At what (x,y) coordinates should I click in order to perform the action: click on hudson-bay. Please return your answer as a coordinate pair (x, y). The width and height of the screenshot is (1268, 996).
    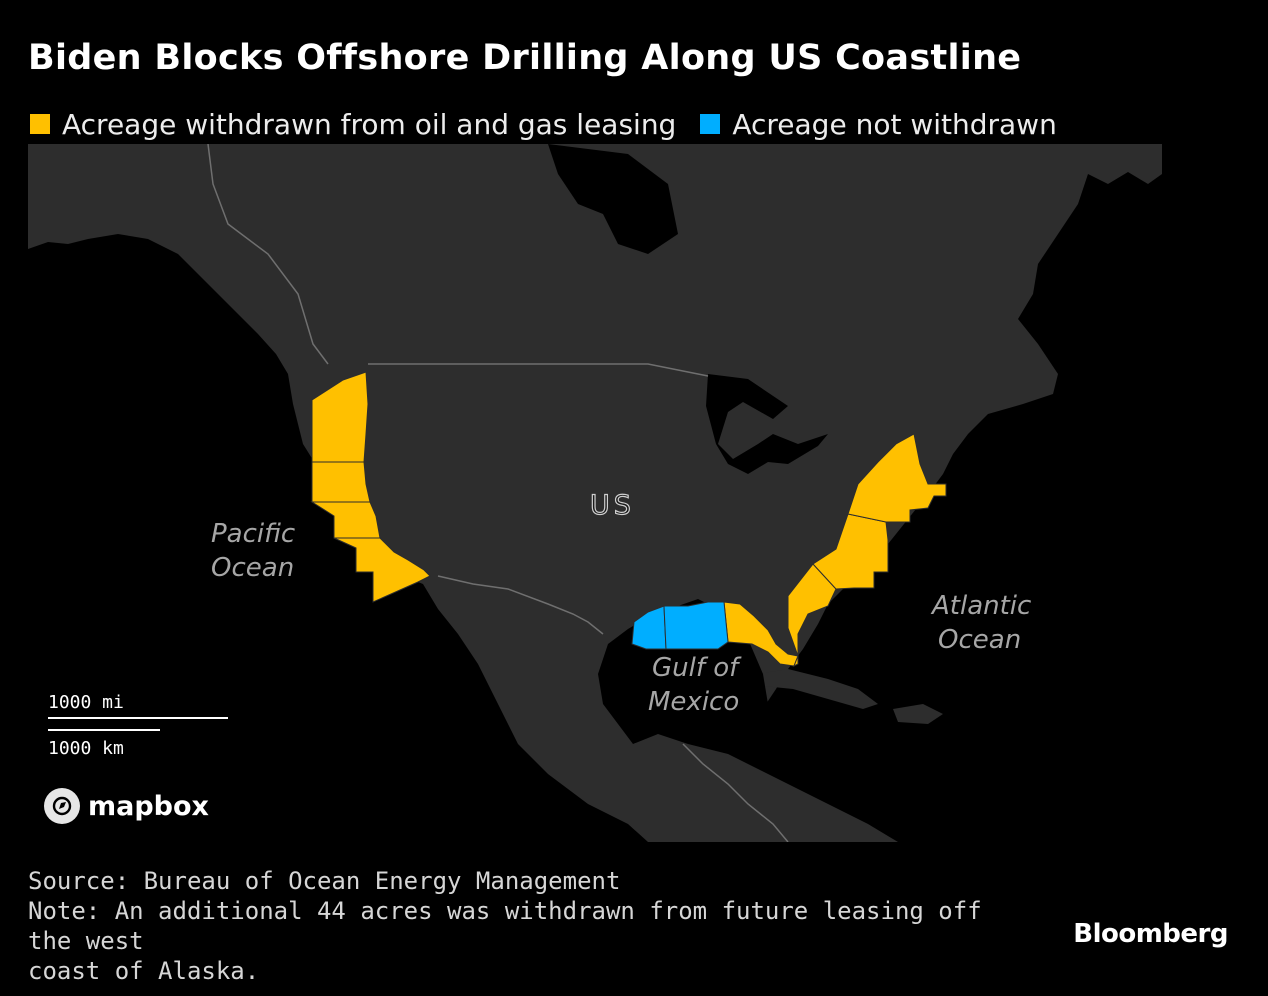
    Looking at the image, I should click on (613, 199).